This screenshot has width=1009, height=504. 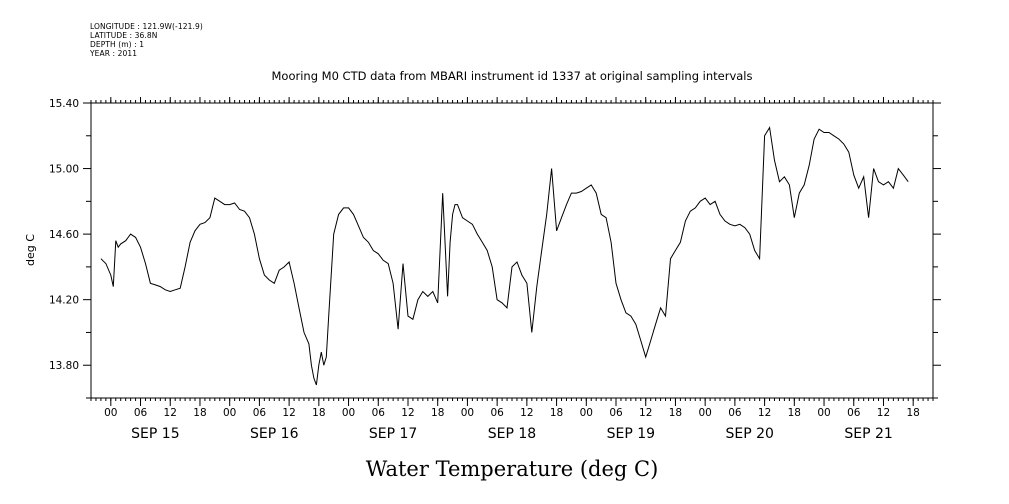 I want to click on depth-text: DEPTH (m) : 1, so click(x=117, y=44).